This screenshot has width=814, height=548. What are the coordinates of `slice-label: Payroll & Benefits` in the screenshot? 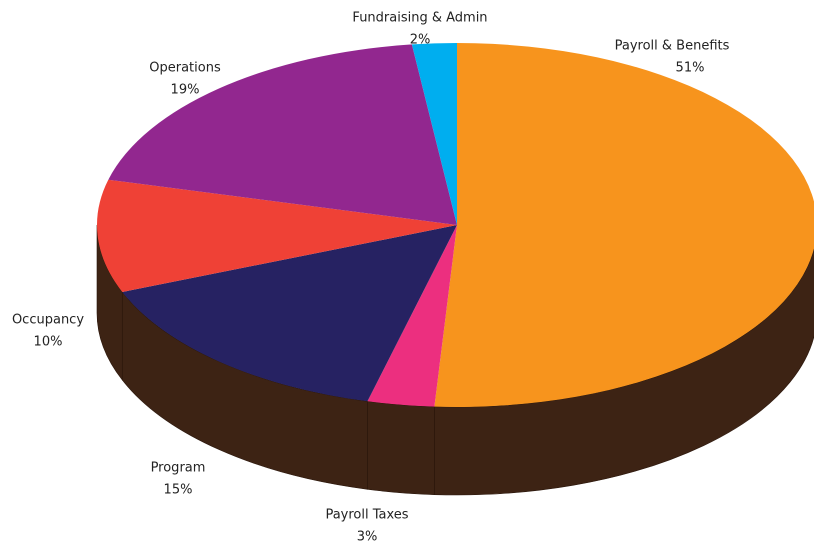 It's located at (672, 46).